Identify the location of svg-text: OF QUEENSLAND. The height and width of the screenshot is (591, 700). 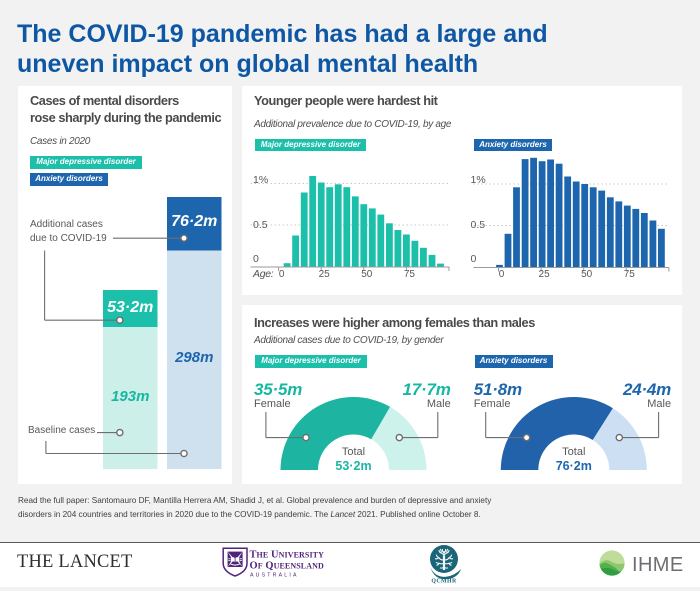
(287, 566).